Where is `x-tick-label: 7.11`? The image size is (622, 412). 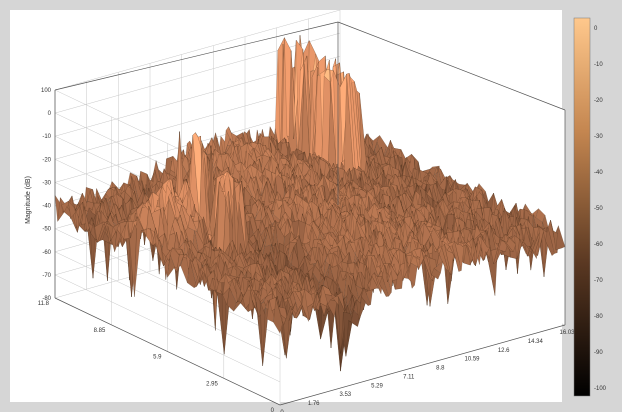 x-tick-label: 7.11 is located at coordinates (409, 377).